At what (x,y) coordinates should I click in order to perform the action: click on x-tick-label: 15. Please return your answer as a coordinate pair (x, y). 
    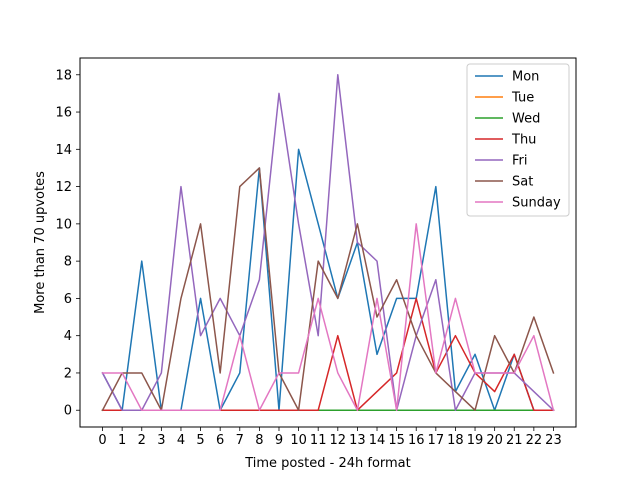
    Looking at the image, I should click on (396, 440).